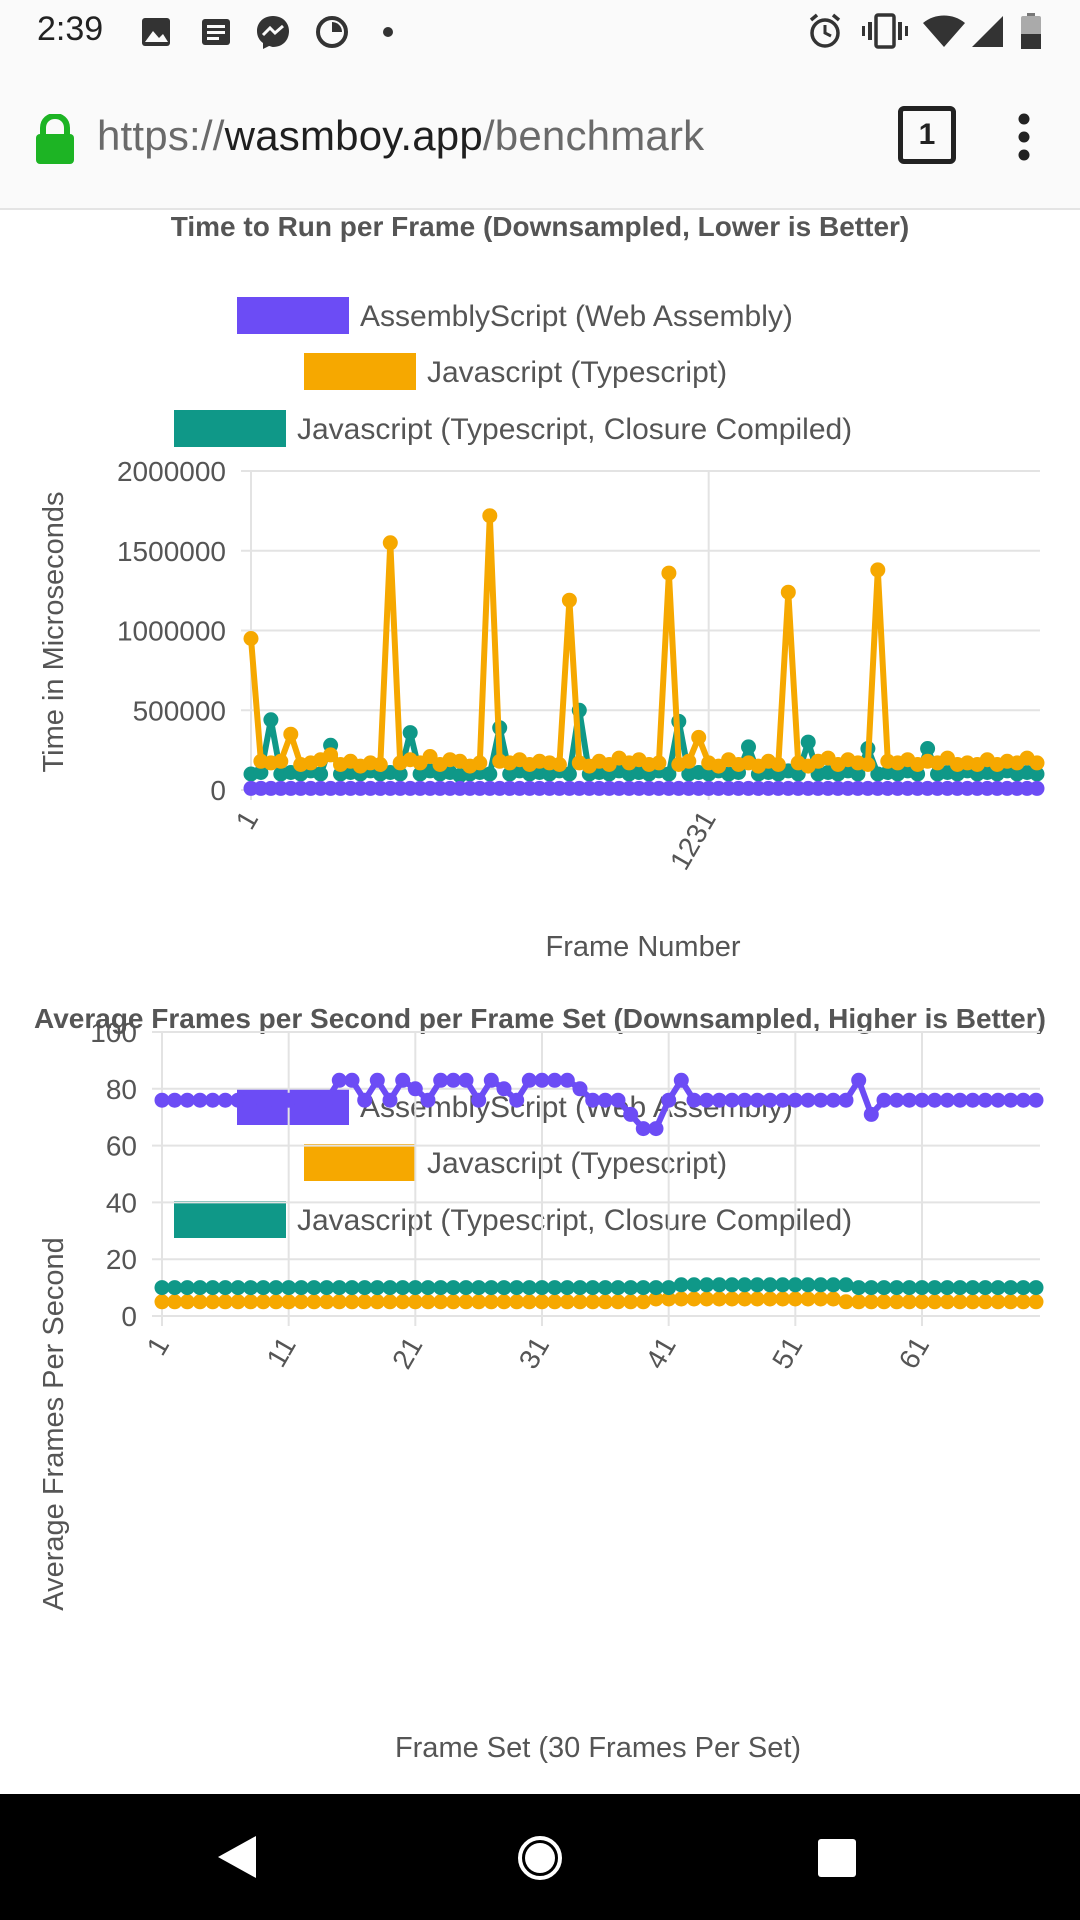 The height and width of the screenshot is (1920, 1080). What do you see at coordinates (987, 31) in the screenshot?
I see `signal-icon` at bounding box center [987, 31].